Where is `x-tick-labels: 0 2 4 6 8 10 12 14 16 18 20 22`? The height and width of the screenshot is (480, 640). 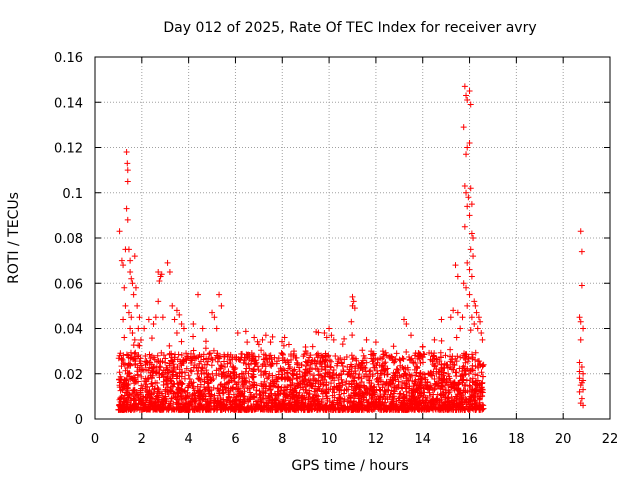 x-tick-labels: 0 2 4 6 8 10 12 14 16 18 20 22 is located at coordinates (354, 439).